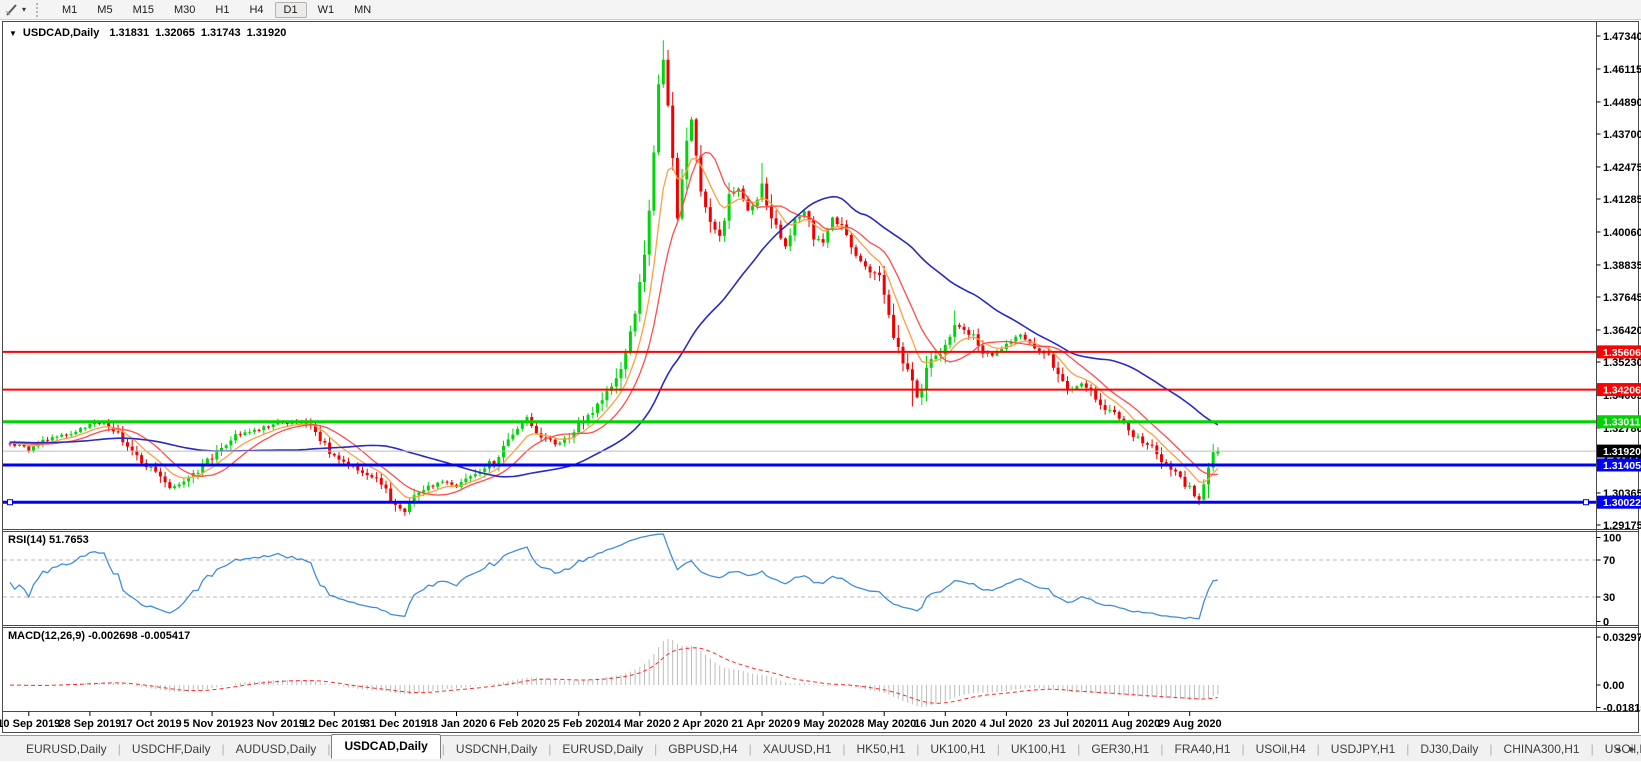  What do you see at coordinates (703, 748) in the screenshot?
I see `tab-gbpusd-h4: GBPUSD,H4` at bounding box center [703, 748].